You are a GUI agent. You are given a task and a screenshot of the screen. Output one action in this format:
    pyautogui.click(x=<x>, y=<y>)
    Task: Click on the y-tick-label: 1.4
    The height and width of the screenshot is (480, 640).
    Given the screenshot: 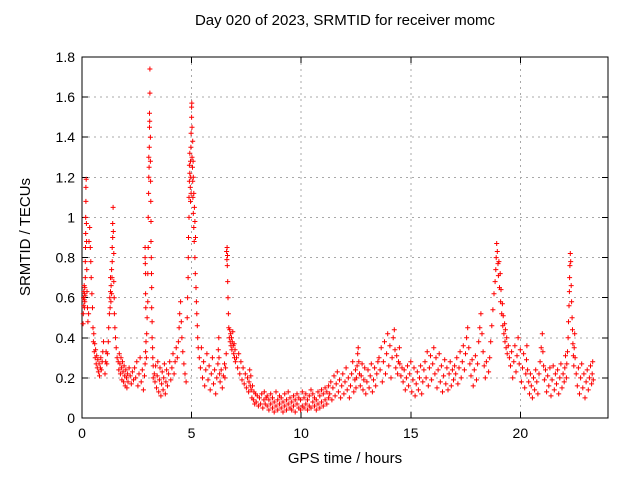 What is the action you would take?
    pyautogui.click(x=66, y=137)
    